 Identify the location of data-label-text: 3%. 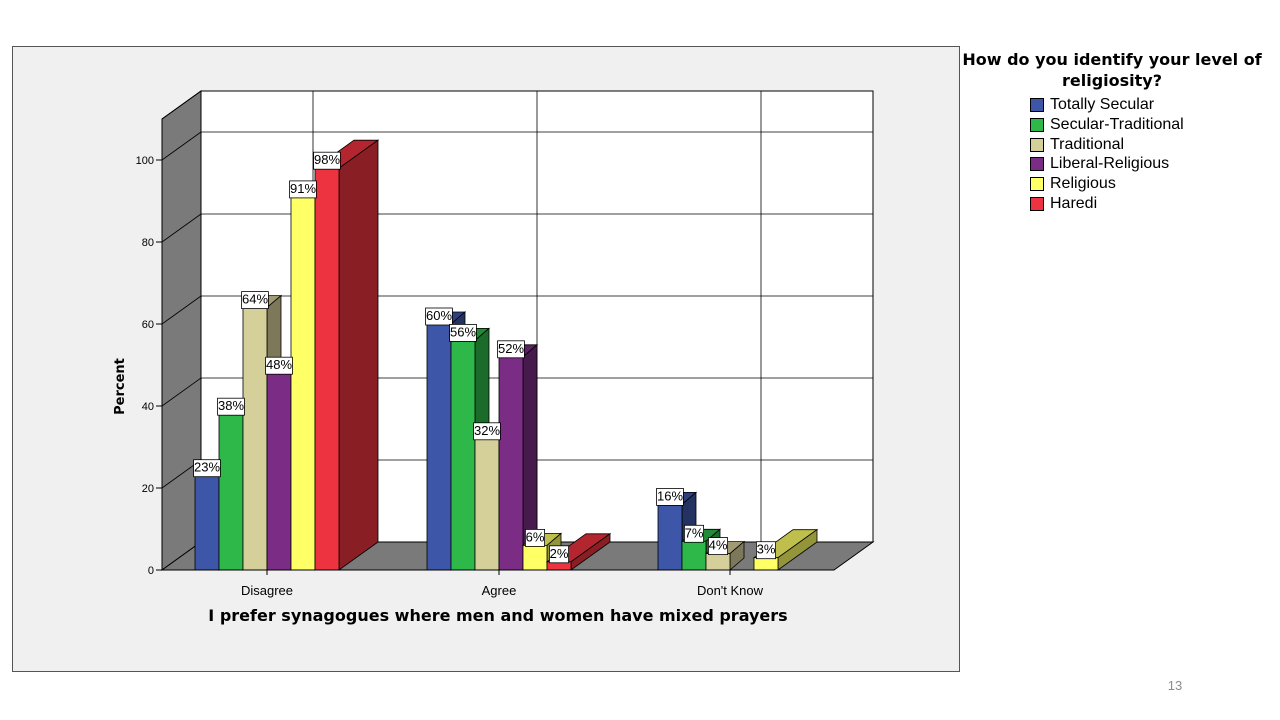
(766, 549).